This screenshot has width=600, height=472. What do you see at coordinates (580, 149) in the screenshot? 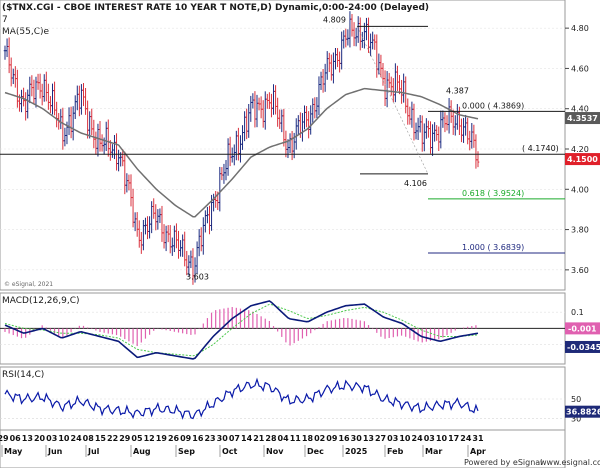
I see `price-tick-label: 4.20` at bounding box center [580, 149].